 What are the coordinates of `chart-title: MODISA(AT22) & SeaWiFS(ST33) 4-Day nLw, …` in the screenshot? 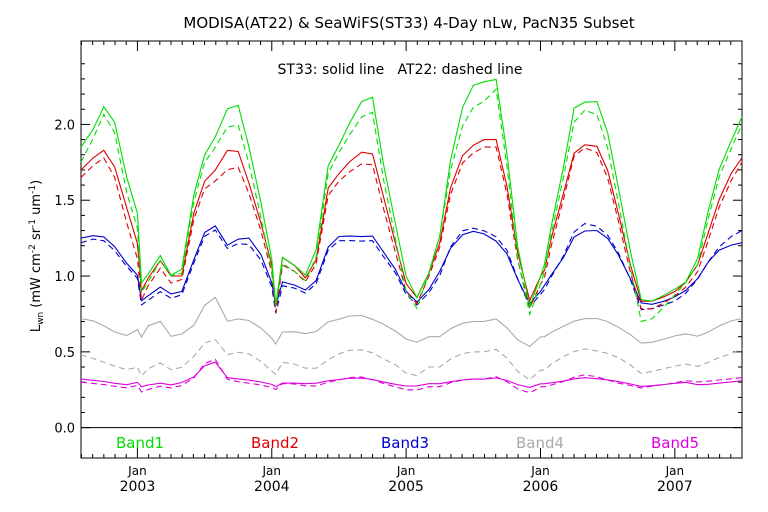 It's located at (408, 23).